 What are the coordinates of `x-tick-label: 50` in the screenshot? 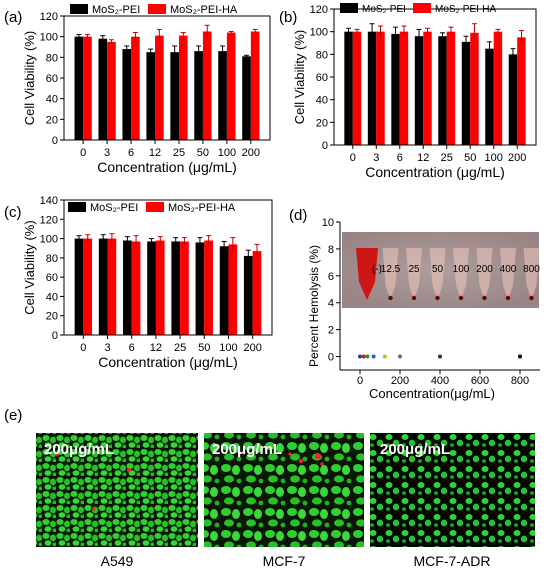 It's located at (470, 158).